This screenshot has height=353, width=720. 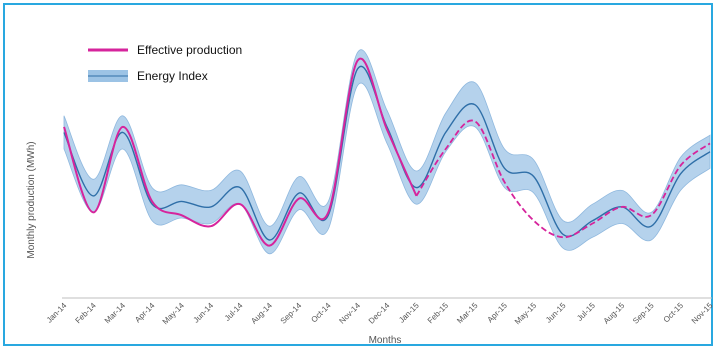 What do you see at coordinates (189, 50) in the screenshot?
I see `legend-label-effective-production: Effective production` at bounding box center [189, 50].